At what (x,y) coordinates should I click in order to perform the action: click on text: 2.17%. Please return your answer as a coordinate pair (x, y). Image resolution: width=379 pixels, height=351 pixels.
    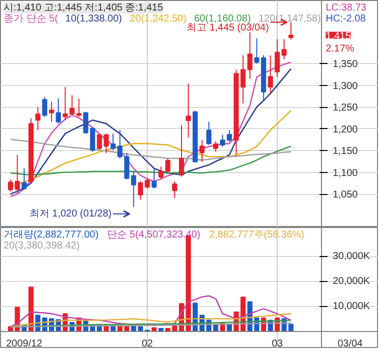
    Looking at the image, I should click on (340, 48).